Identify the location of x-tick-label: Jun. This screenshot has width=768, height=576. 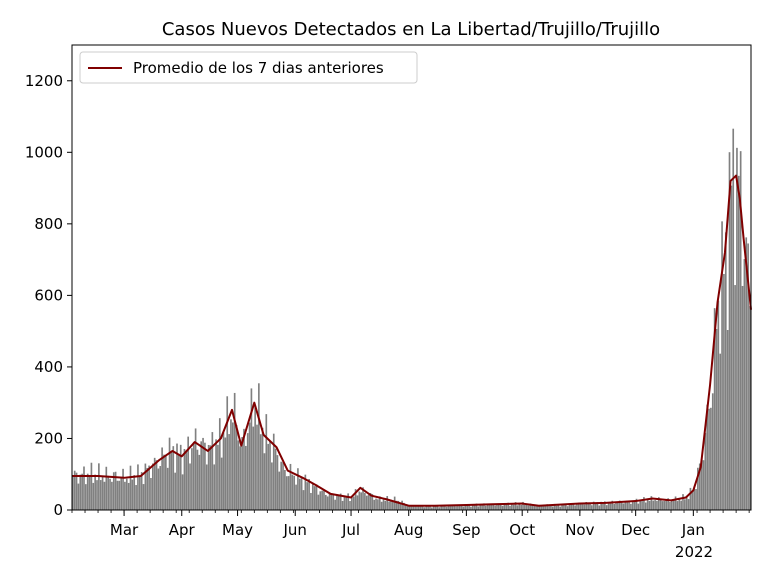
(295, 530).